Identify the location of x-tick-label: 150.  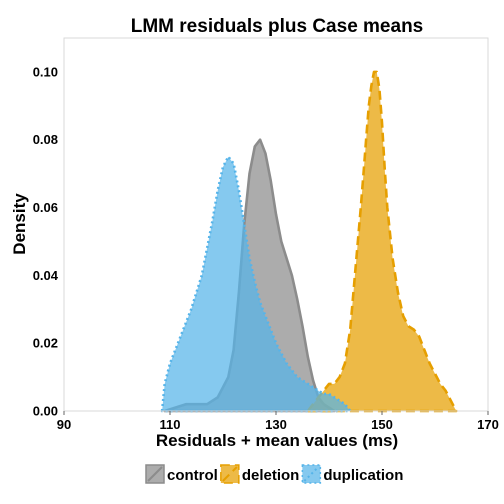
(382, 424).